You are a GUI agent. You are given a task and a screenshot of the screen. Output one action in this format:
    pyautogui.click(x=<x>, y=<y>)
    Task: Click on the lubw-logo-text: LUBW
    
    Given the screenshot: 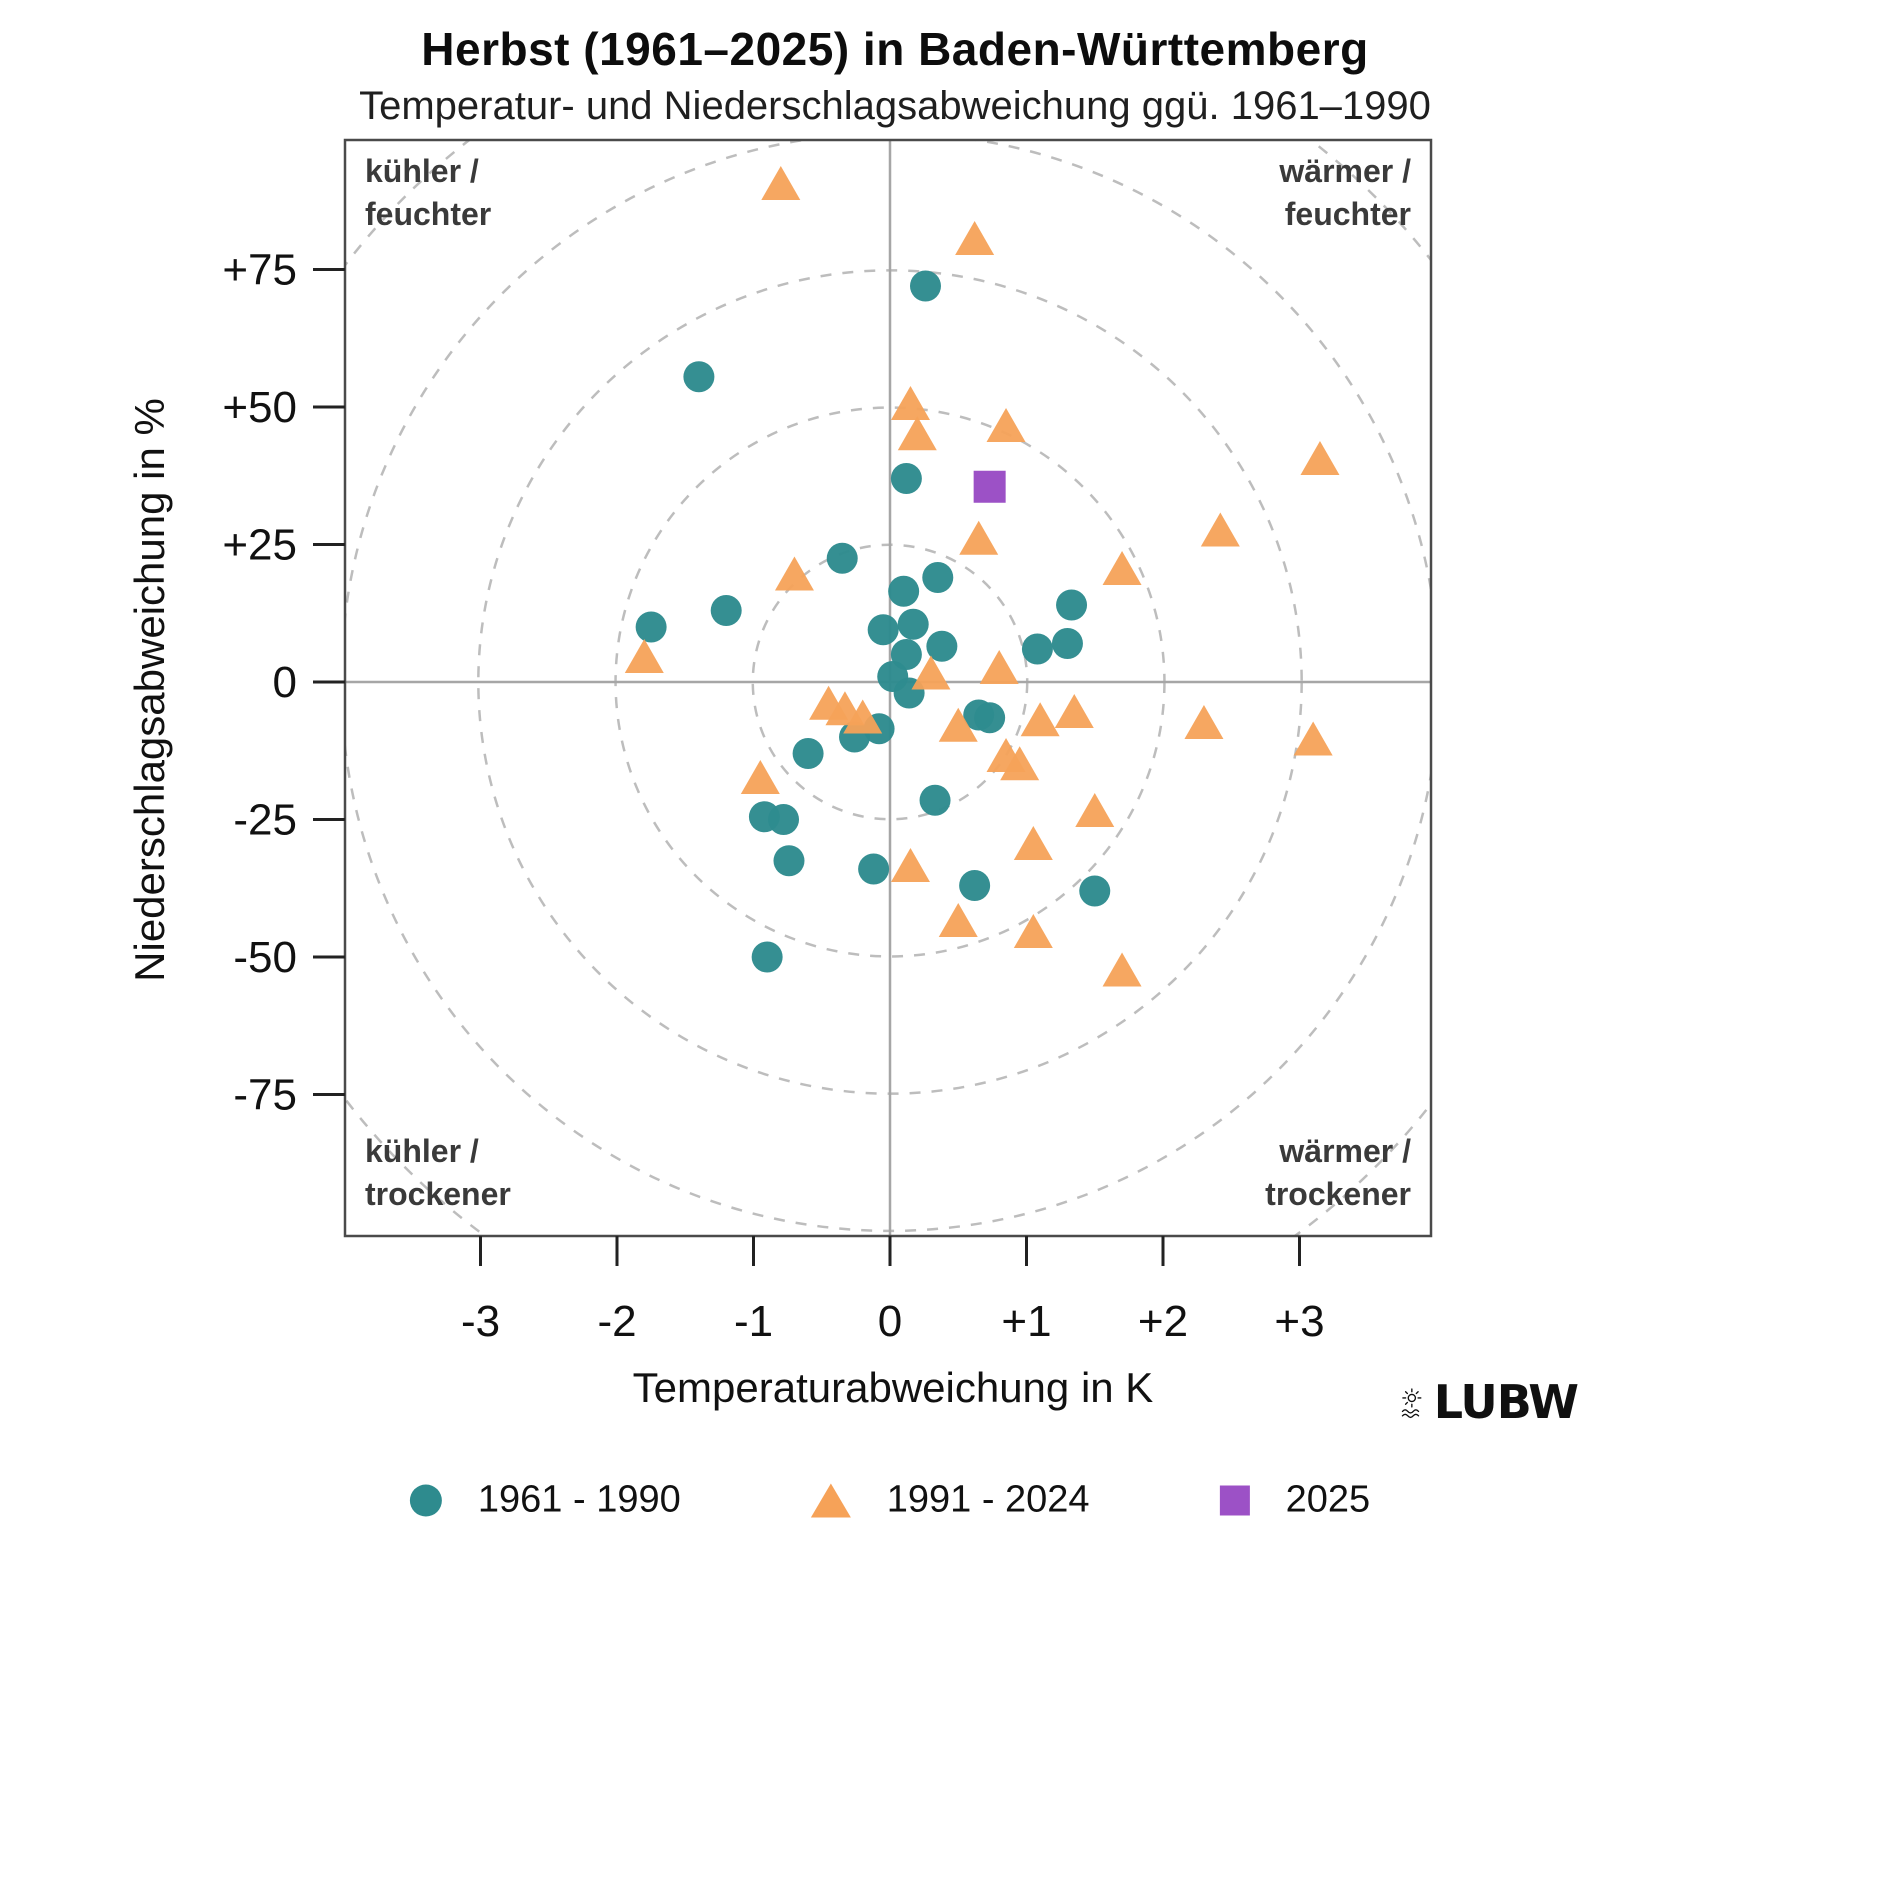 What is the action you would take?
    pyautogui.click(x=1506, y=1402)
    